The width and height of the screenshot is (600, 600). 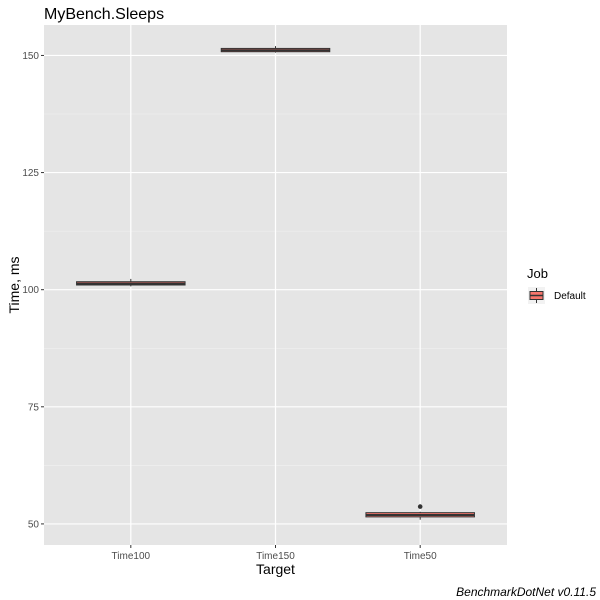 What do you see at coordinates (131, 556) in the screenshot?
I see `x-tick-label: Time100` at bounding box center [131, 556].